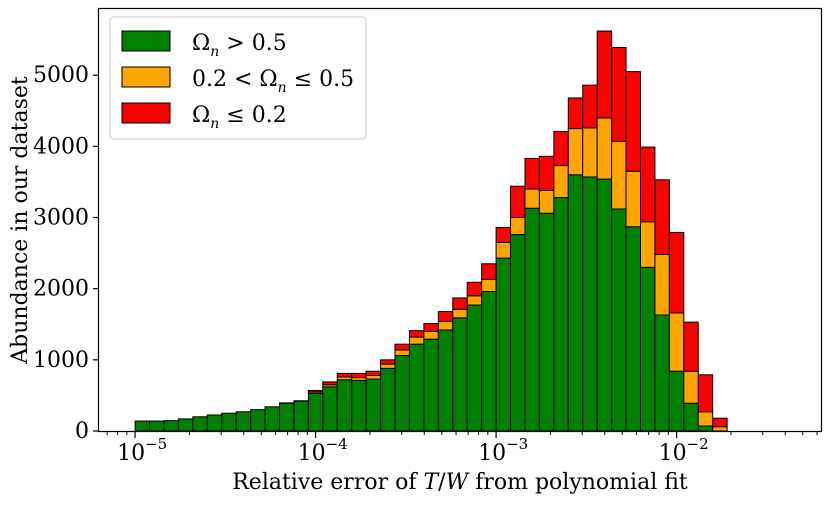 The width and height of the screenshot is (831, 508). I want to click on bar-s2-bin33, so click(619, 94).